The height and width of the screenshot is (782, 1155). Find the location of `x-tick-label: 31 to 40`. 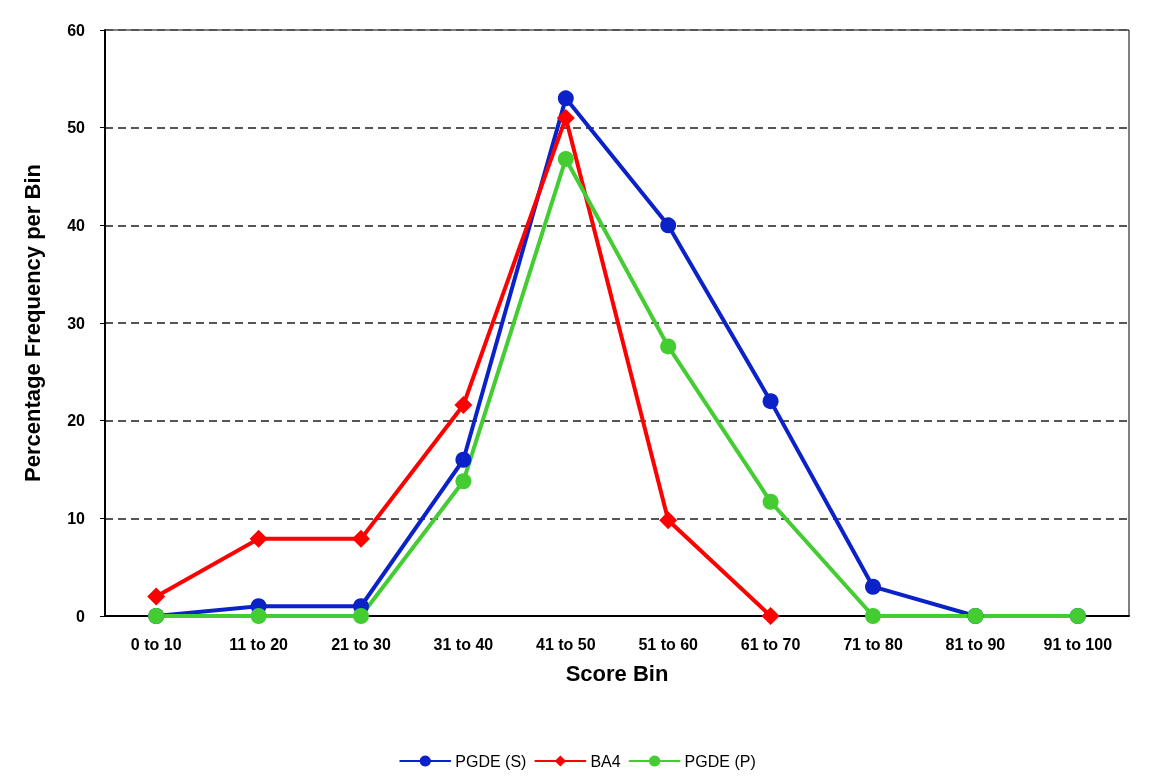

x-tick-label: 31 to 40 is located at coordinates (463, 644).